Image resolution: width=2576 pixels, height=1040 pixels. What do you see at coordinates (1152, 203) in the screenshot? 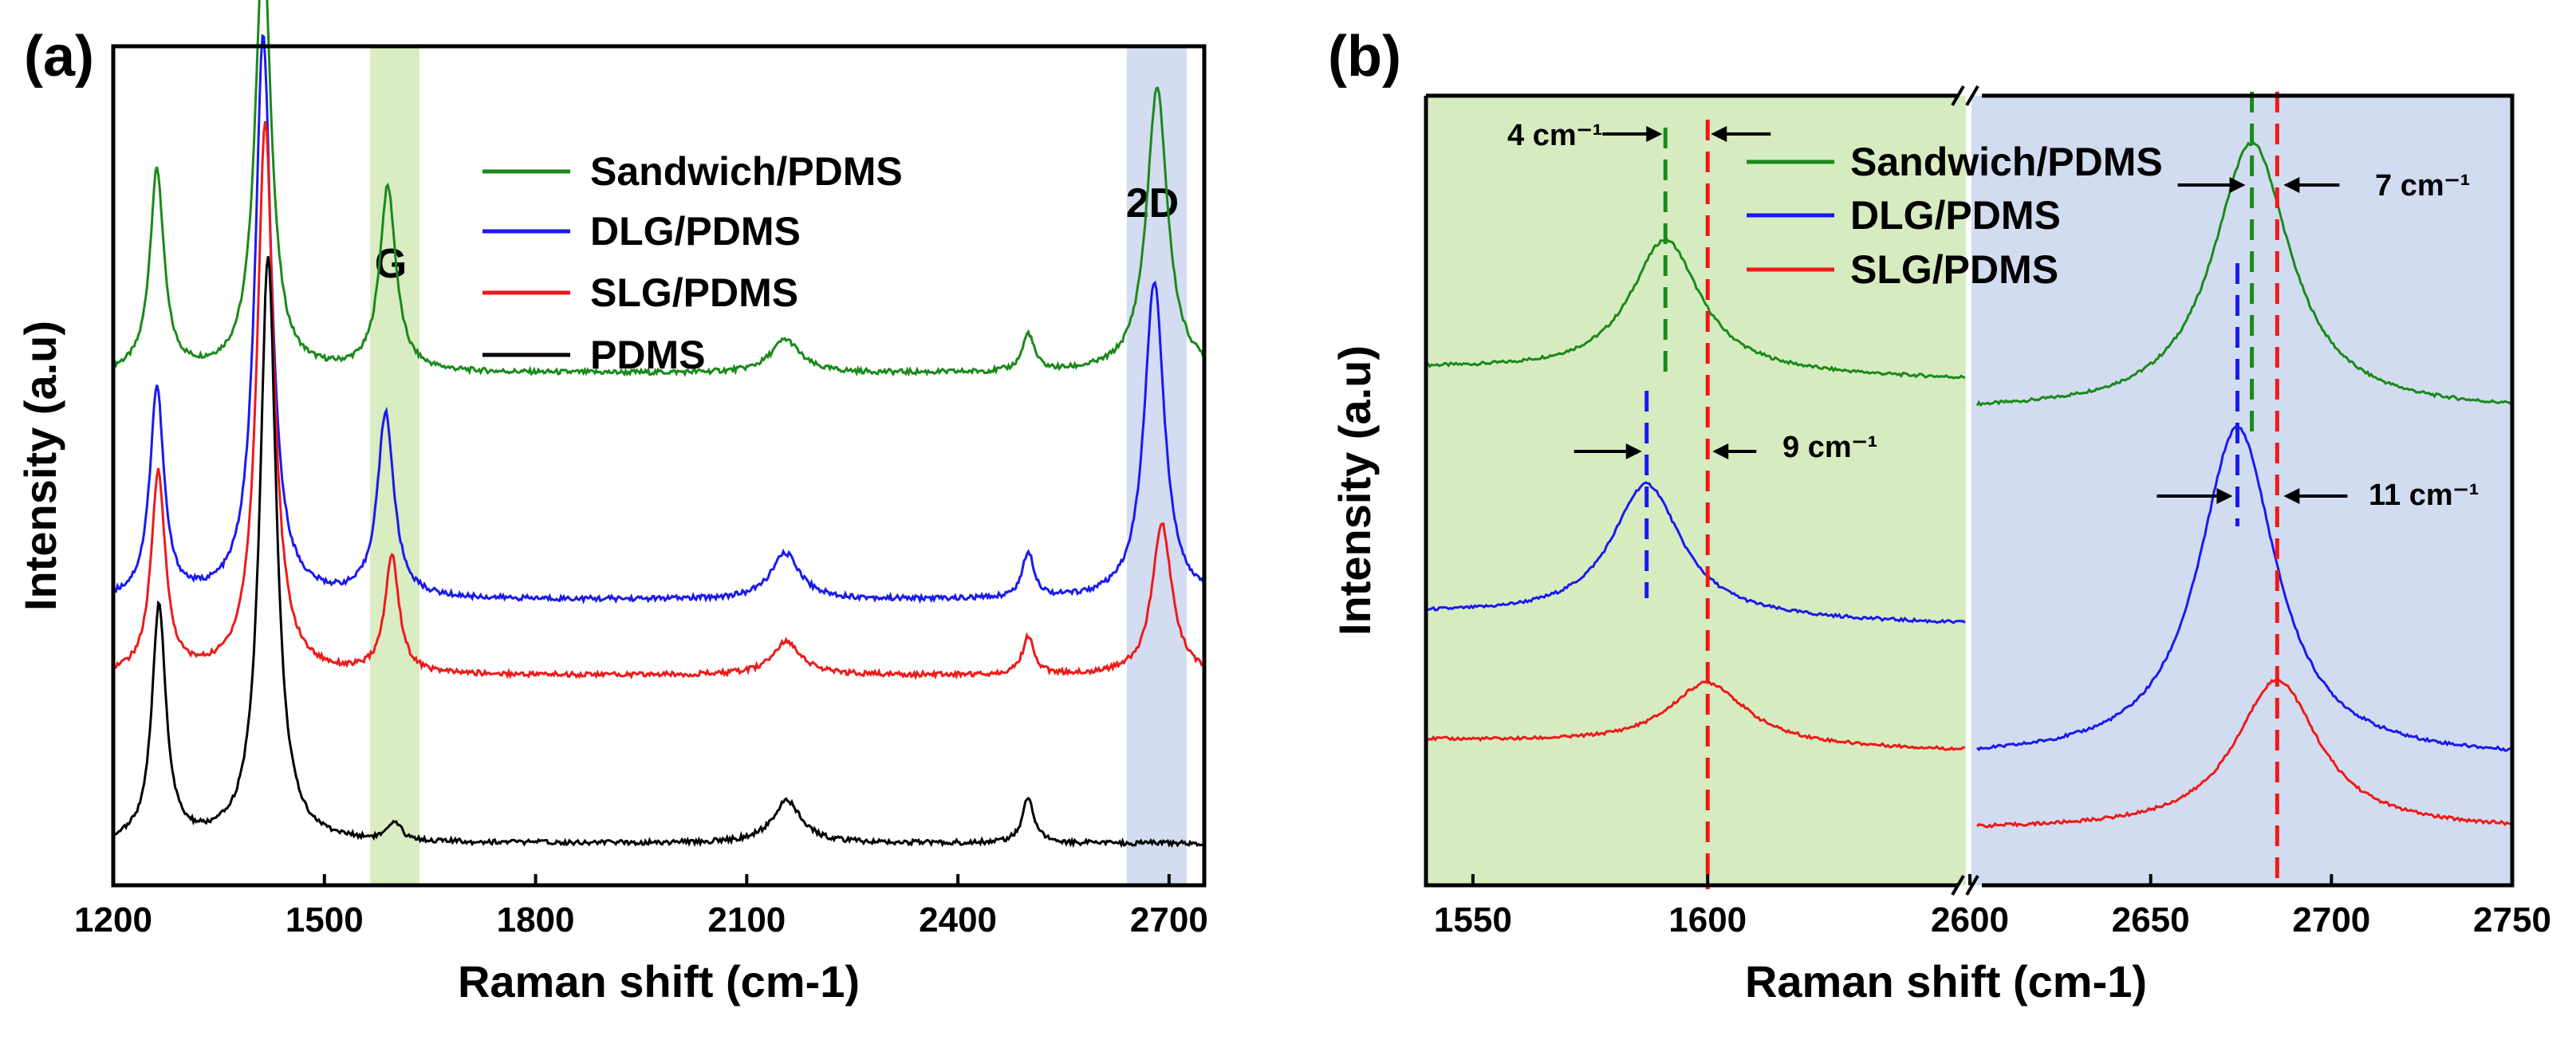
I see `band-label-2d: 2D` at bounding box center [1152, 203].